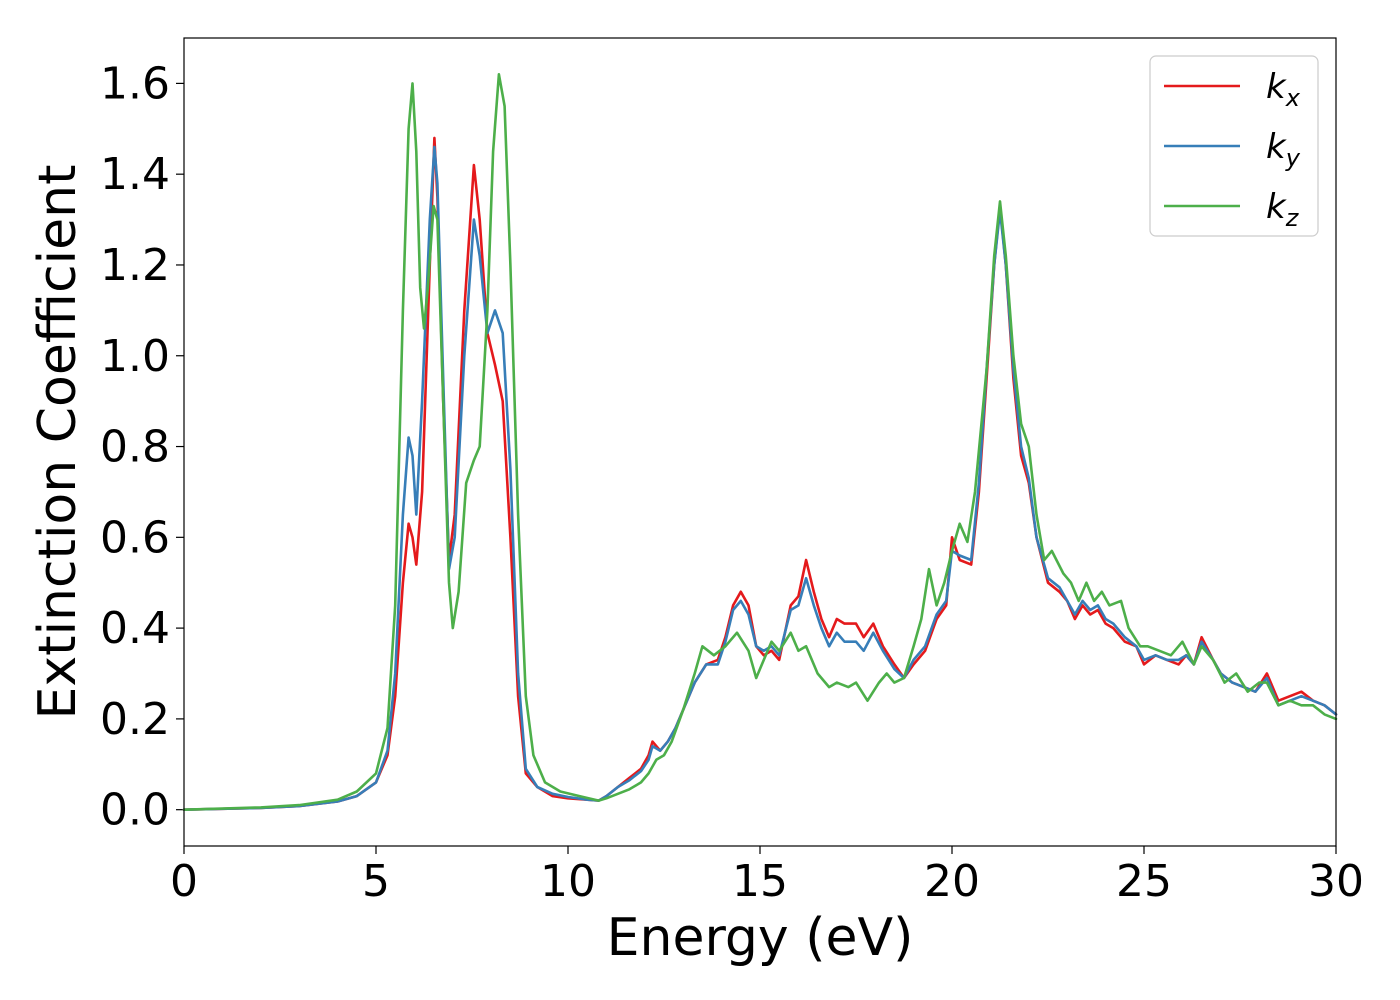 This screenshot has width=1400, height=1000. I want to click on legend-label-ky: ky, so click(1283, 149).